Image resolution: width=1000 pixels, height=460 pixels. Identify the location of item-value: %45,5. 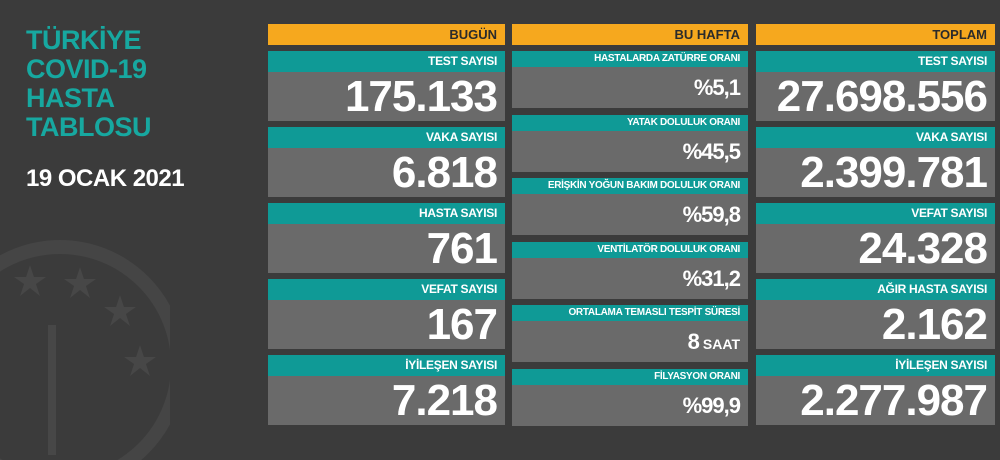
(630, 151).